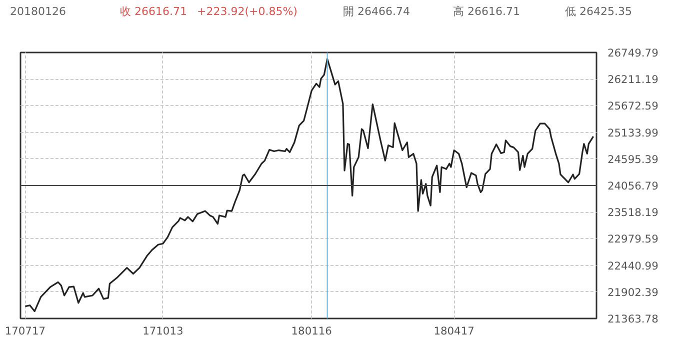  I want to click on text: 20180126, so click(38, 12).